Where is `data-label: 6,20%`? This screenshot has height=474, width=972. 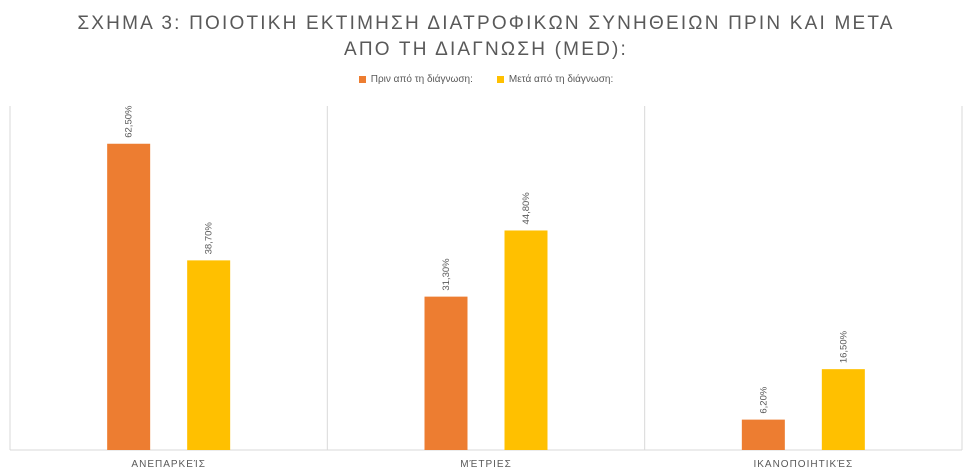 data-label: 6,20% is located at coordinates (763, 399).